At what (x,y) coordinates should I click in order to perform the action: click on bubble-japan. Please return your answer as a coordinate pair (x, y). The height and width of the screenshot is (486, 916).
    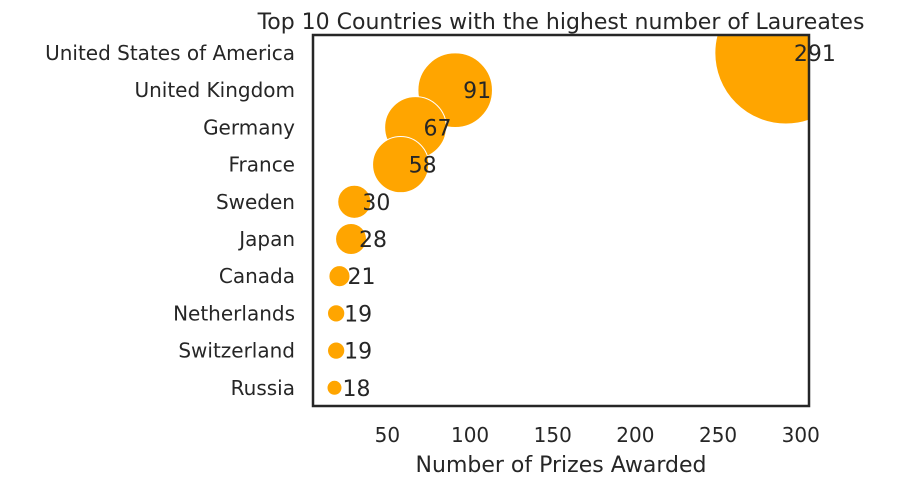
    Looking at the image, I should click on (351, 239).